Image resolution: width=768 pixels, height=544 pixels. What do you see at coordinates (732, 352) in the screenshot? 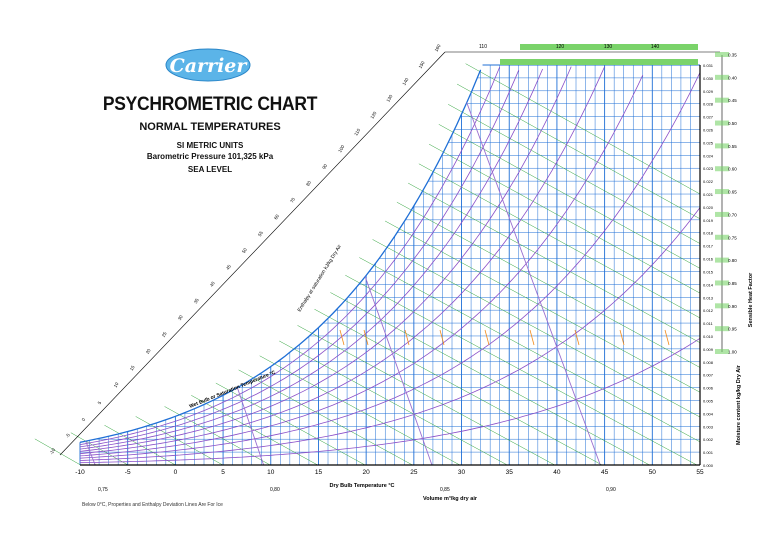
I see `shf-label: 1.00` at bounding box center [732, 352].